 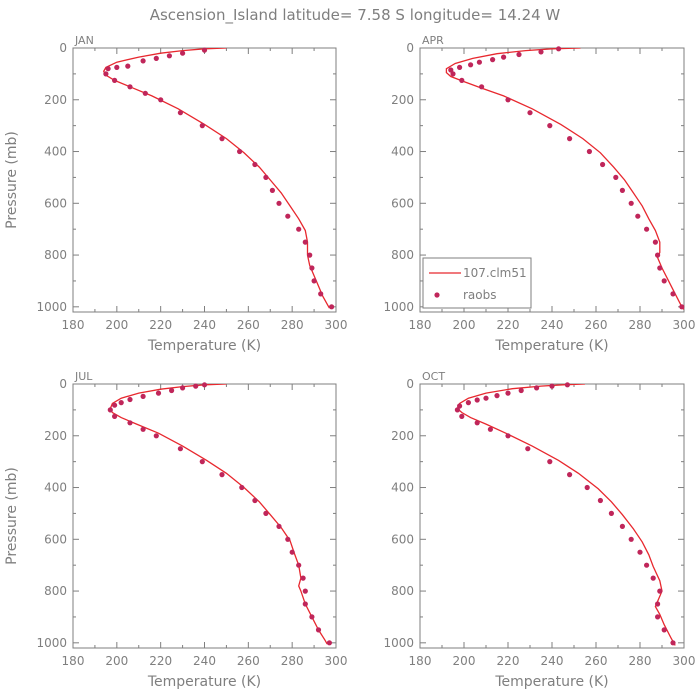 What do you see at coordinates (410, 384) in the screenshot?
I see `y-tick-label: 0` at bounding box center [410, 384].